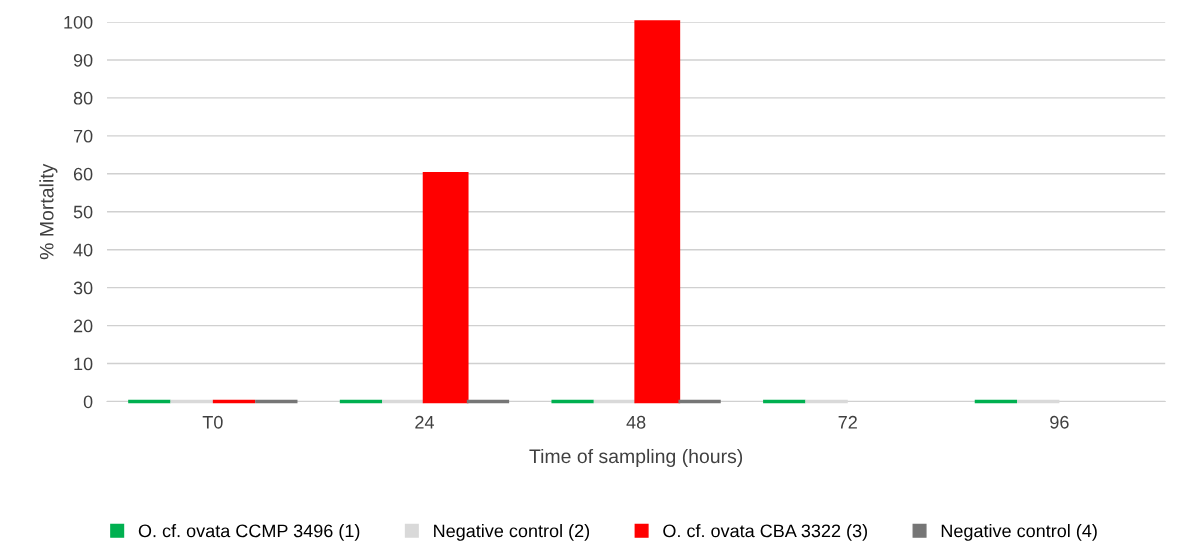 This screenshot has width=1189, height=550. I want to click on y-axis-title: % Mortality, so click(48, 211).